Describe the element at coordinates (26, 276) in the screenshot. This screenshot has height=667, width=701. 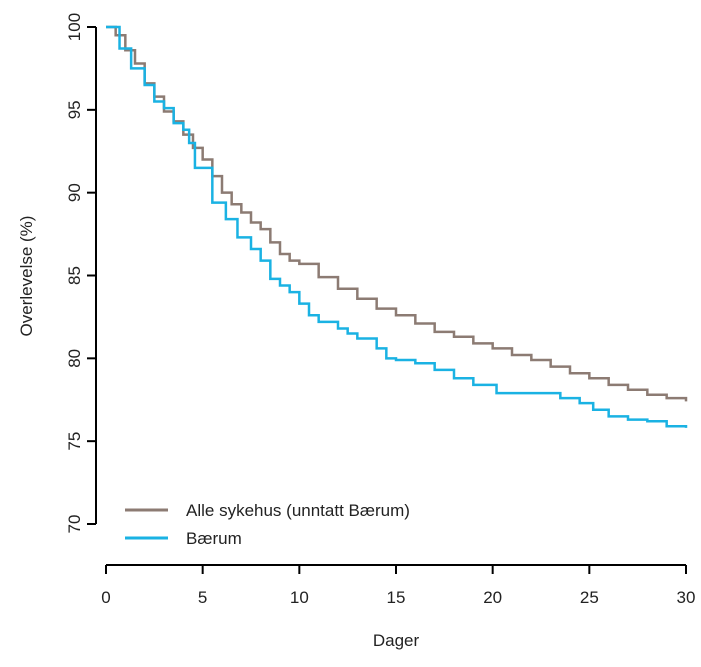
I see `y-axis-label: Overlevelse (%)` at that location.